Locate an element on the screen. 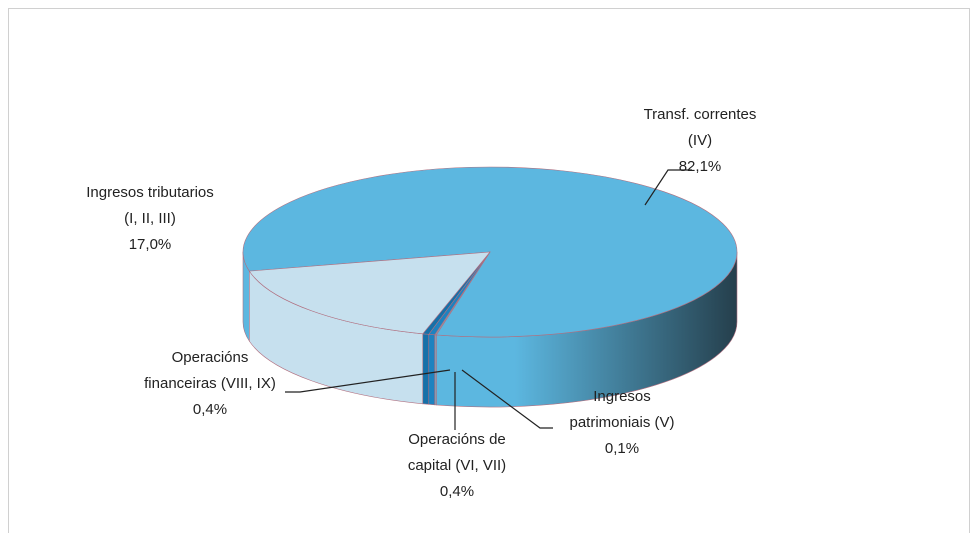 The image size is (979, 533). category-label: Operacións de is located at coordinates (457, 439).